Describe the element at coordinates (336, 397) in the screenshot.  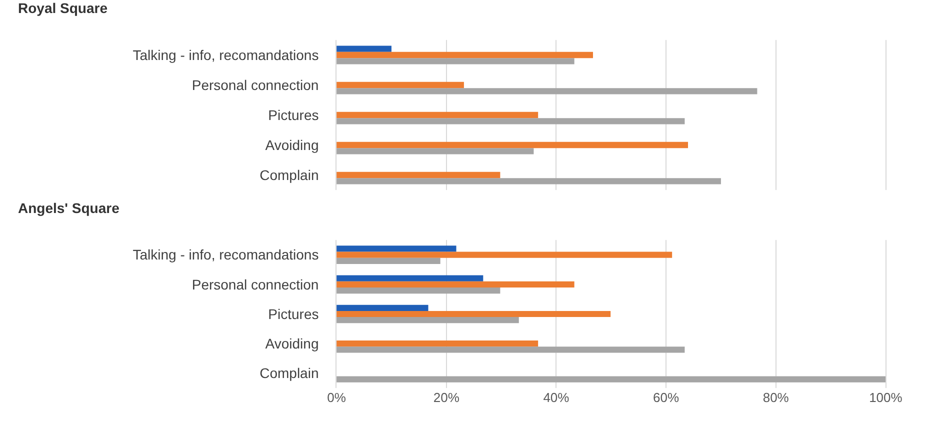
I see `x-tick-label: 0%` at that location.